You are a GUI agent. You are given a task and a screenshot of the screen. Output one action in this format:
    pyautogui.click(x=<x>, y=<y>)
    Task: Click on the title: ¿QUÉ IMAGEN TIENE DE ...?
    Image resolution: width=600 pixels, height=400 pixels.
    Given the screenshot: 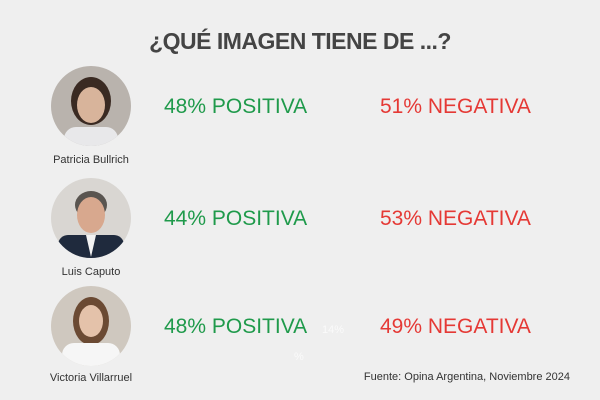 What is the action you would take?
    pyautogui.click(x=300, y=41)
    